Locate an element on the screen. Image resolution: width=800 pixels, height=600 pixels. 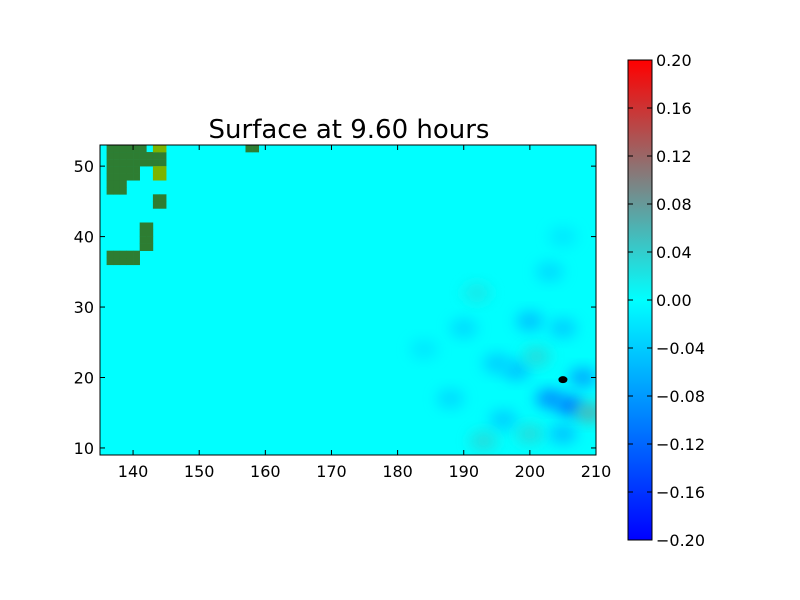
chart-title: Surface at 9.60 hours is located at coordinates (349, 130).